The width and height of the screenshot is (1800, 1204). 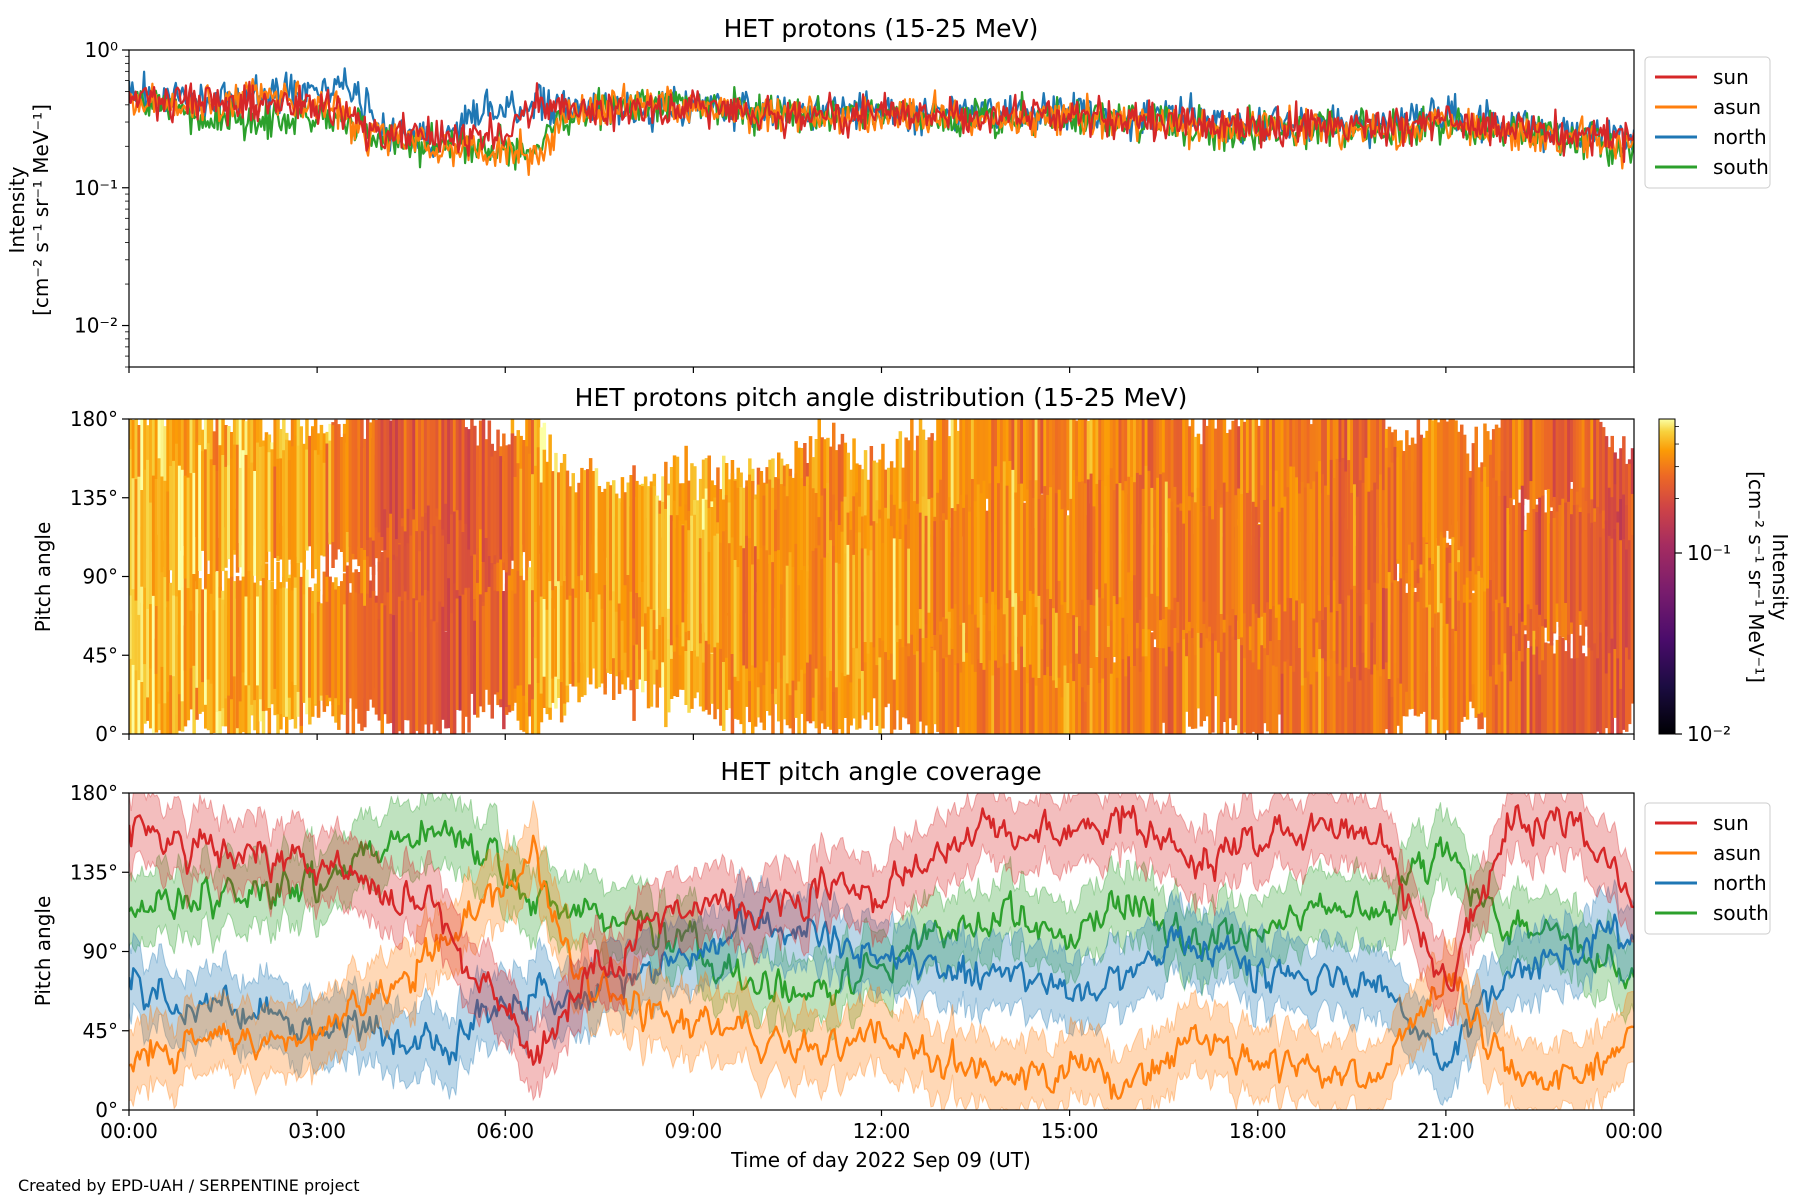 I want to click on panel1-yticks: 10⁰ 10⁻¹ 10⁻², so click(x=101, y=203).